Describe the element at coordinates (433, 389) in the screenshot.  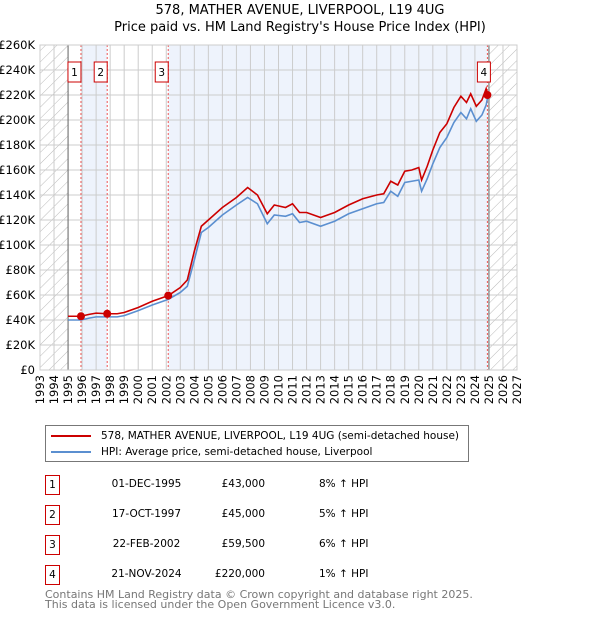
I see `x-tick-label: 2021` at that location.